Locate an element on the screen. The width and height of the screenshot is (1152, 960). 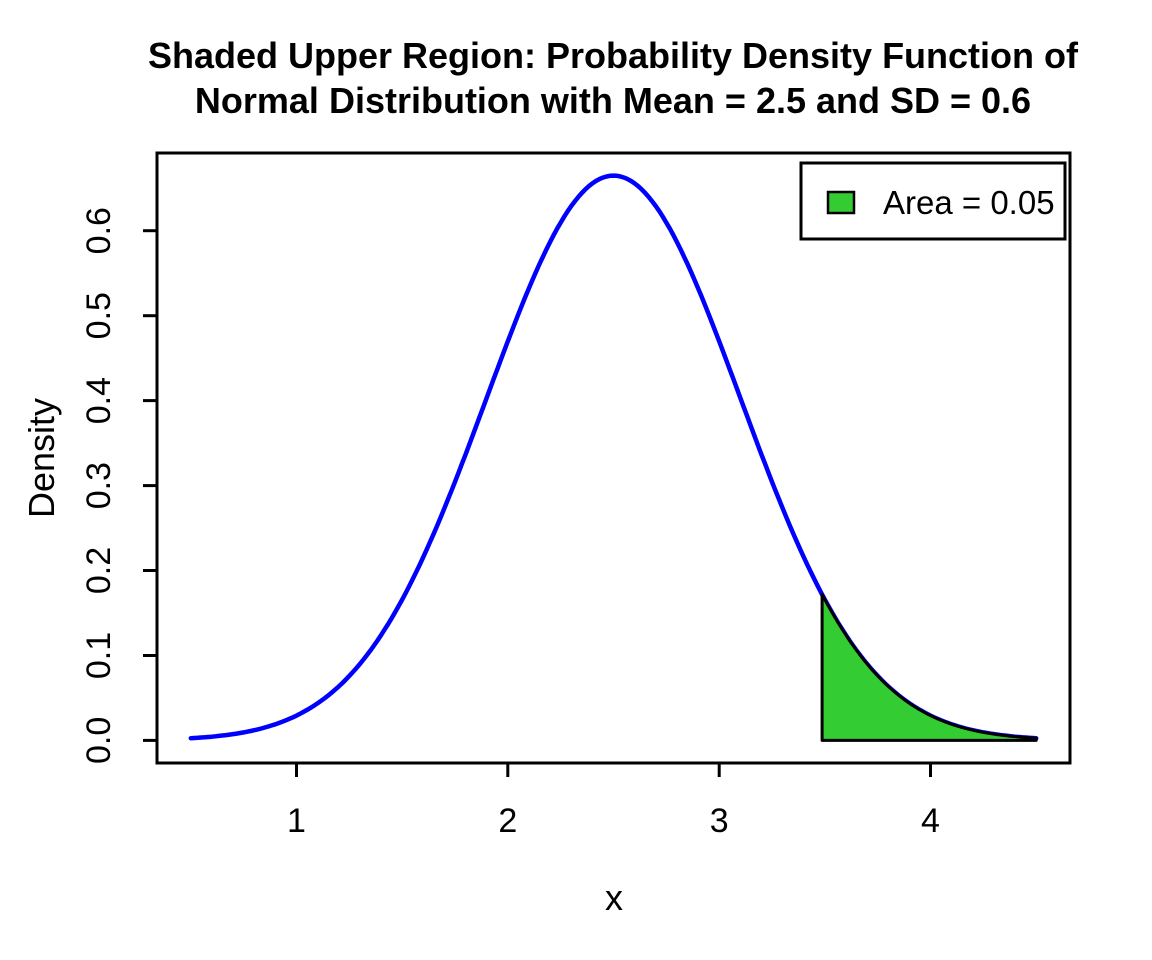
y-tick-label: 0.3 is located at coordinates (99, 485).